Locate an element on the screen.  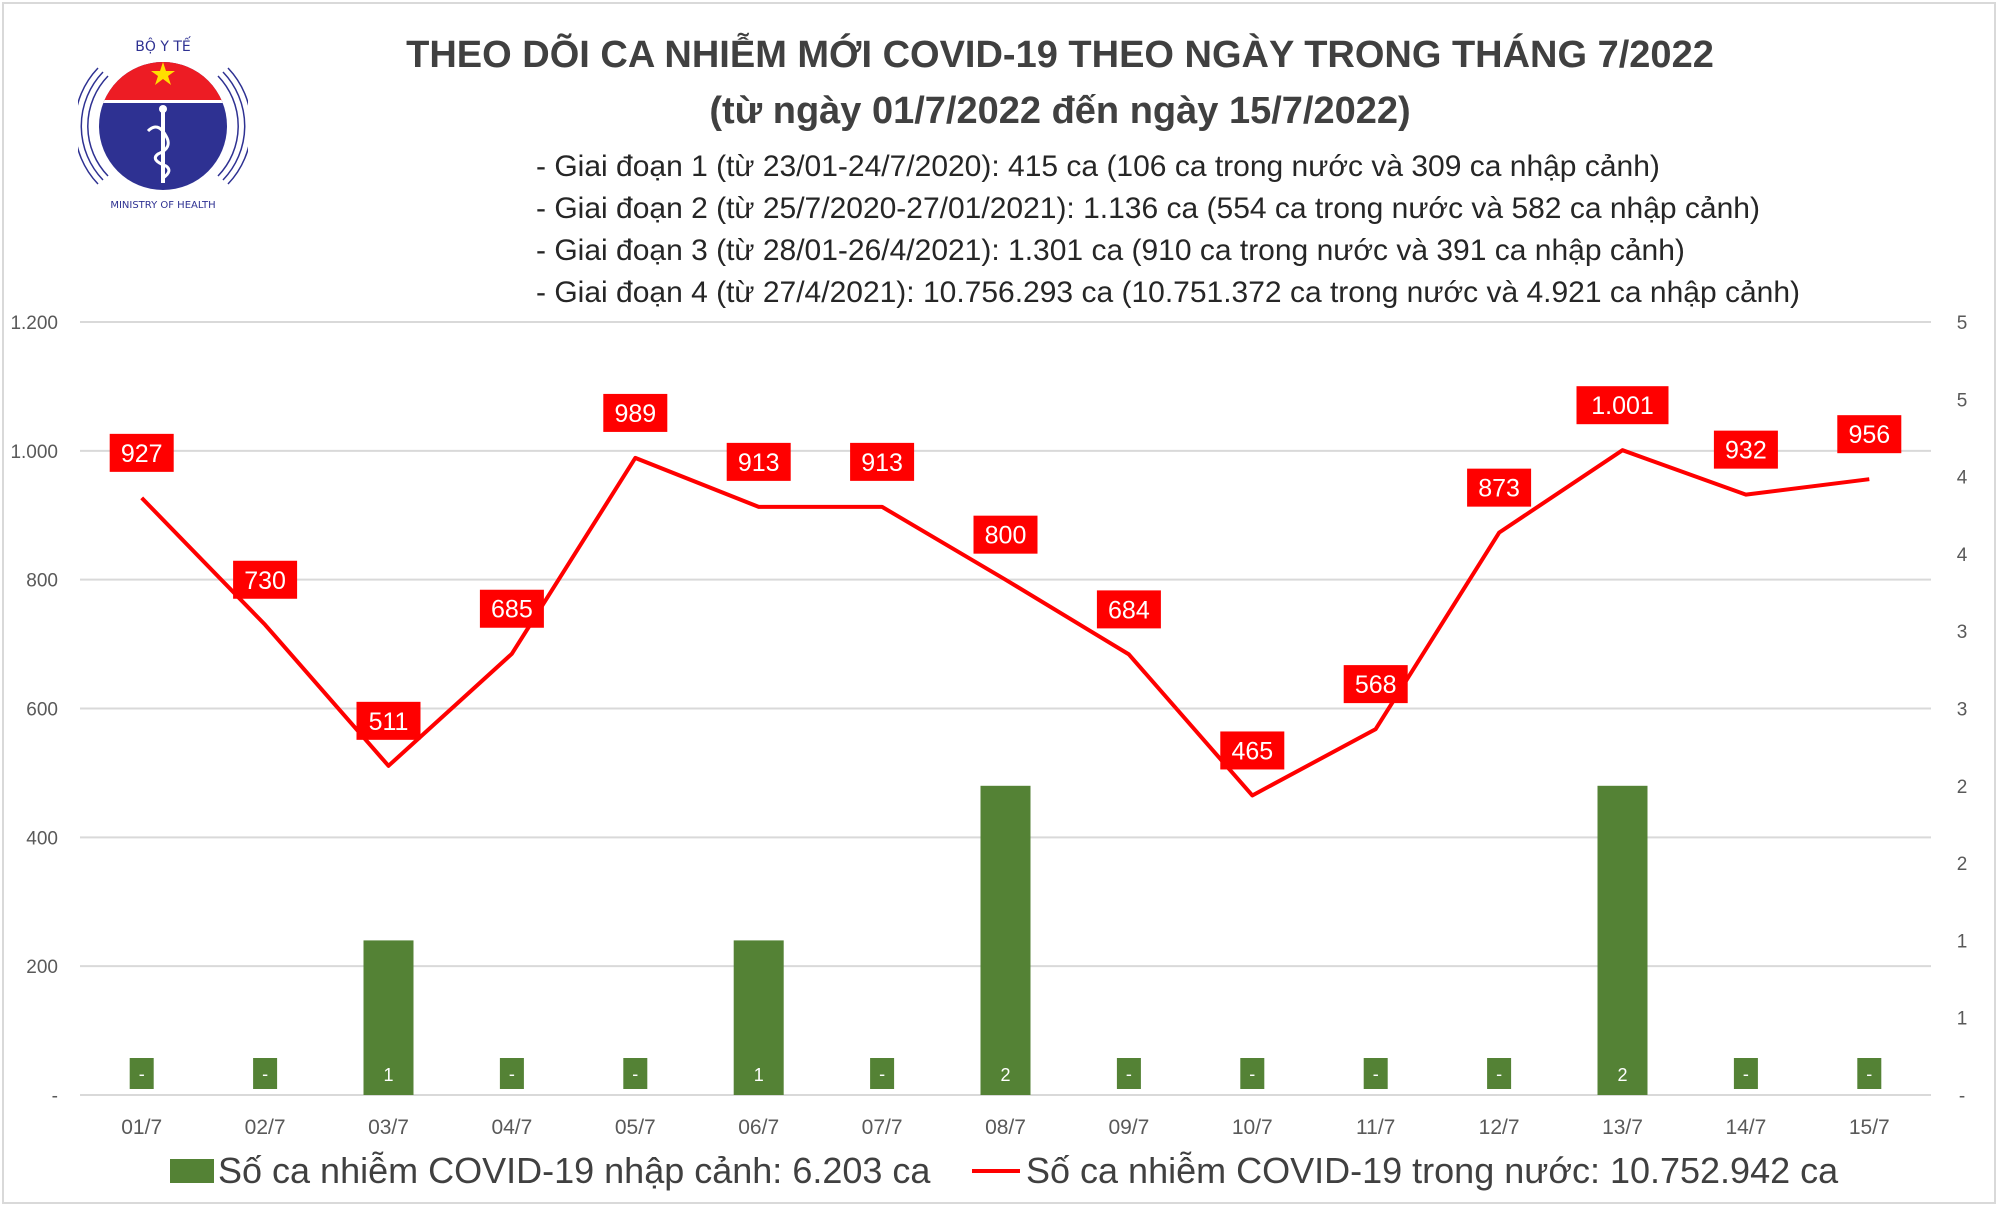
right-axis-tick-label: 4 is located at coordinates (1962, 478).